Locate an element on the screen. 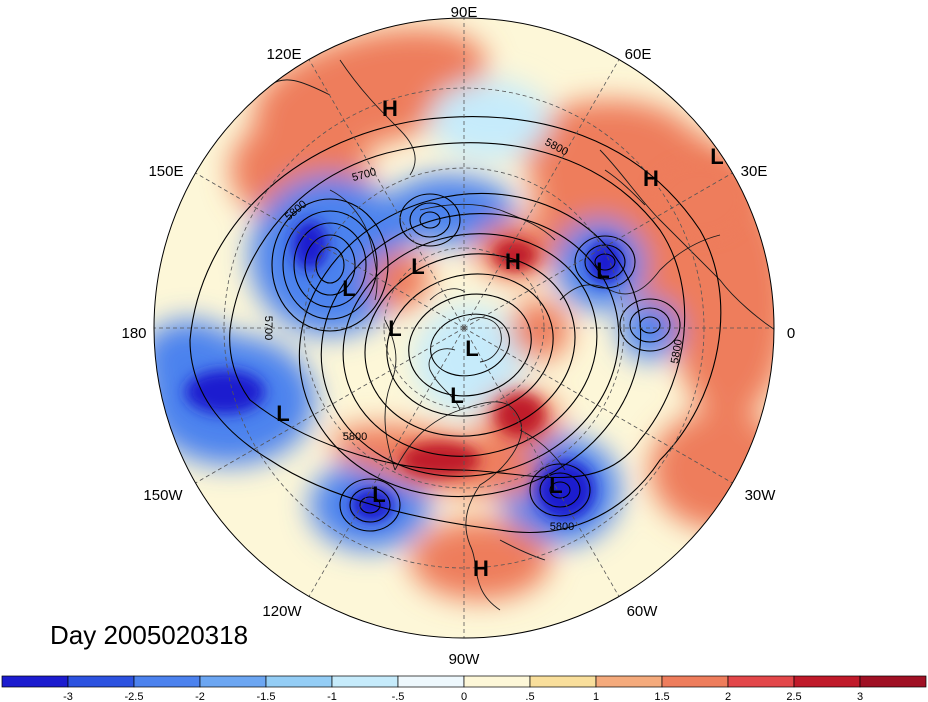 Image resolution: width=928 pixels, height=702 pixels. longitude-label: 0 is located at coordinates (791, 333).